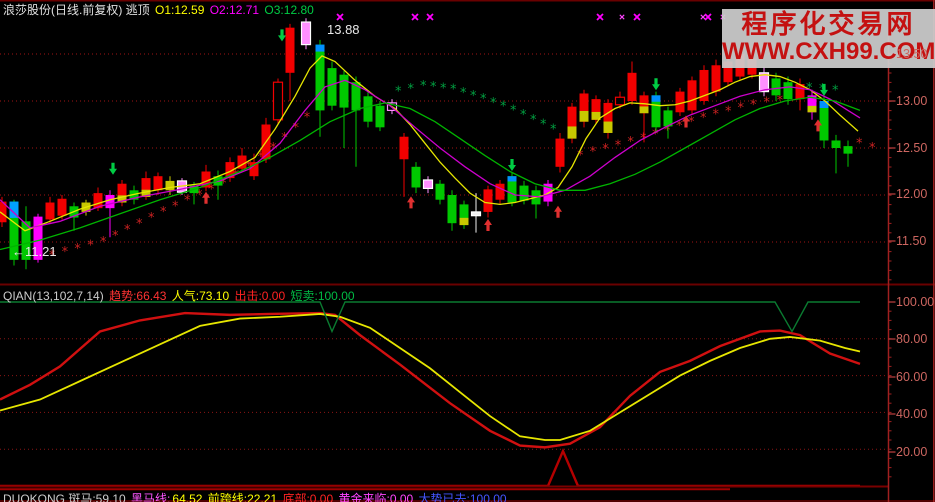 The image size is (935, 502). Describe the element at coordinates (244, 497) in the screenshot. I see `header-text-segment: 前跨线:22.21` at that location.